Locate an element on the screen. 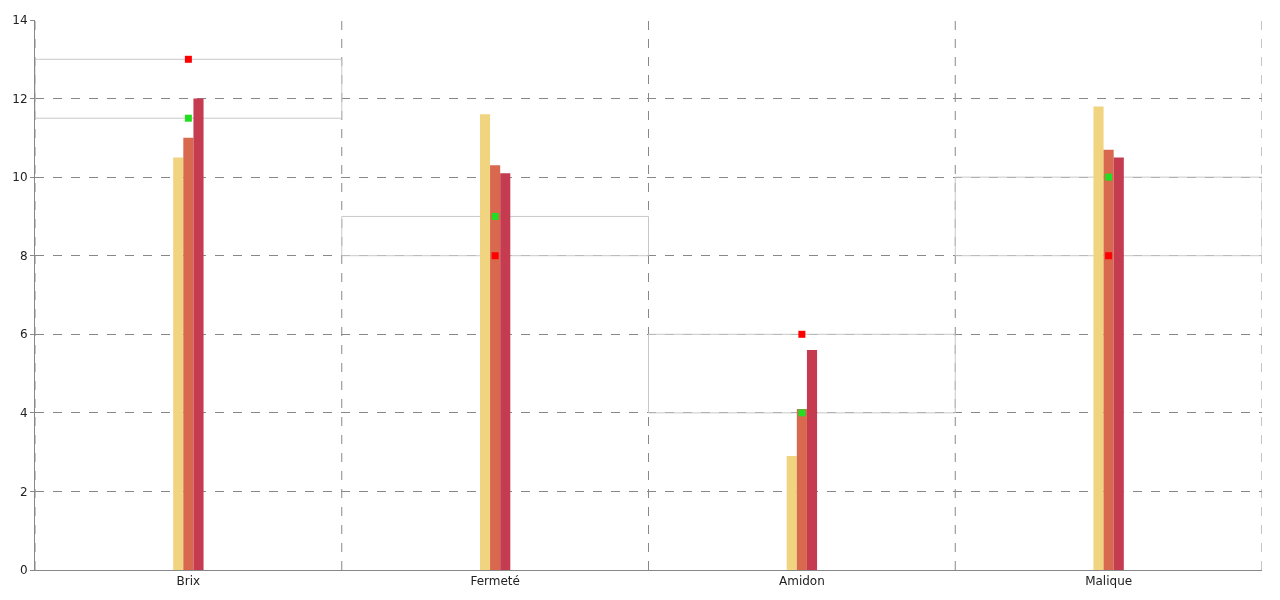 This screenshot has height=600, width=1280. x-tick-label: Amidon is located at coordinates (801, 581).